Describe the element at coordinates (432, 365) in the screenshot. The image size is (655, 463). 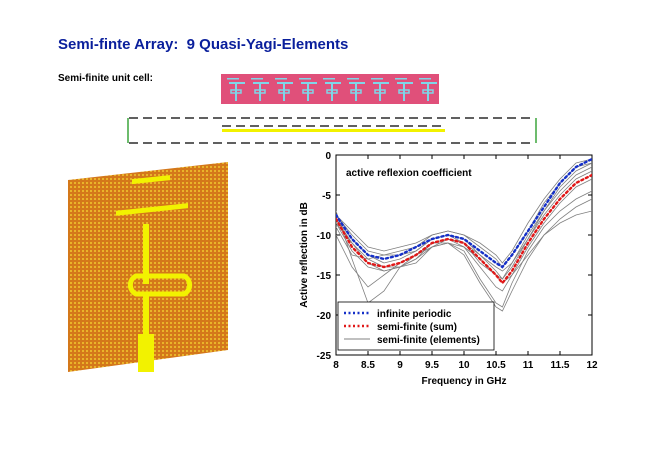
I see `x-tick-label: 9.5` at that location.